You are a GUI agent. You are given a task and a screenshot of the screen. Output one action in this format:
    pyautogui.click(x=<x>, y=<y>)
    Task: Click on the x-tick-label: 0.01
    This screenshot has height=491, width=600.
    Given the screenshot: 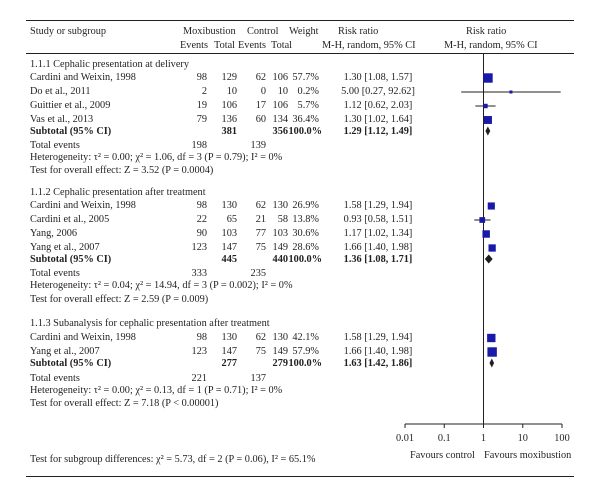 What is the action you would take?
    pyautogui.click(x=405, y=438)
    